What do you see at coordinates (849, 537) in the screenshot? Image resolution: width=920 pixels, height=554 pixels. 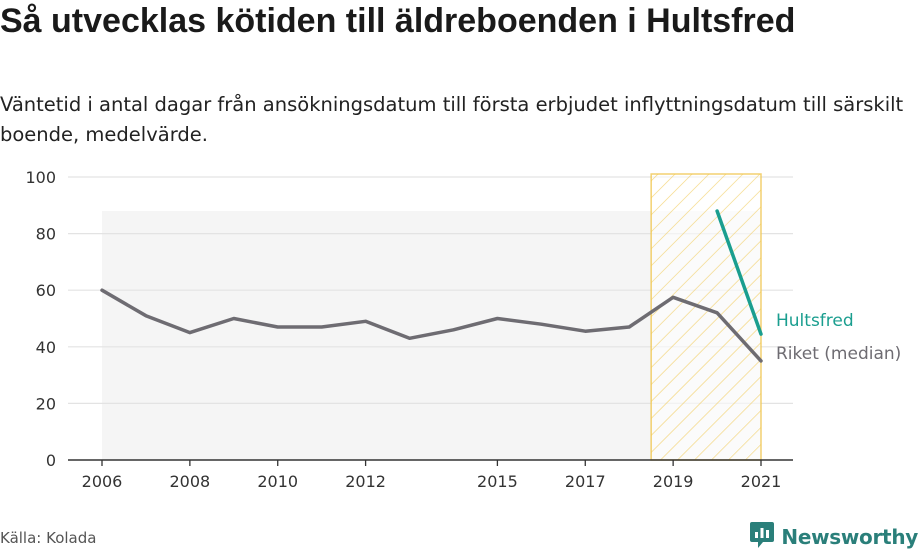 I see `brand-name: Newsworthy` at bounding box center [849, 537].